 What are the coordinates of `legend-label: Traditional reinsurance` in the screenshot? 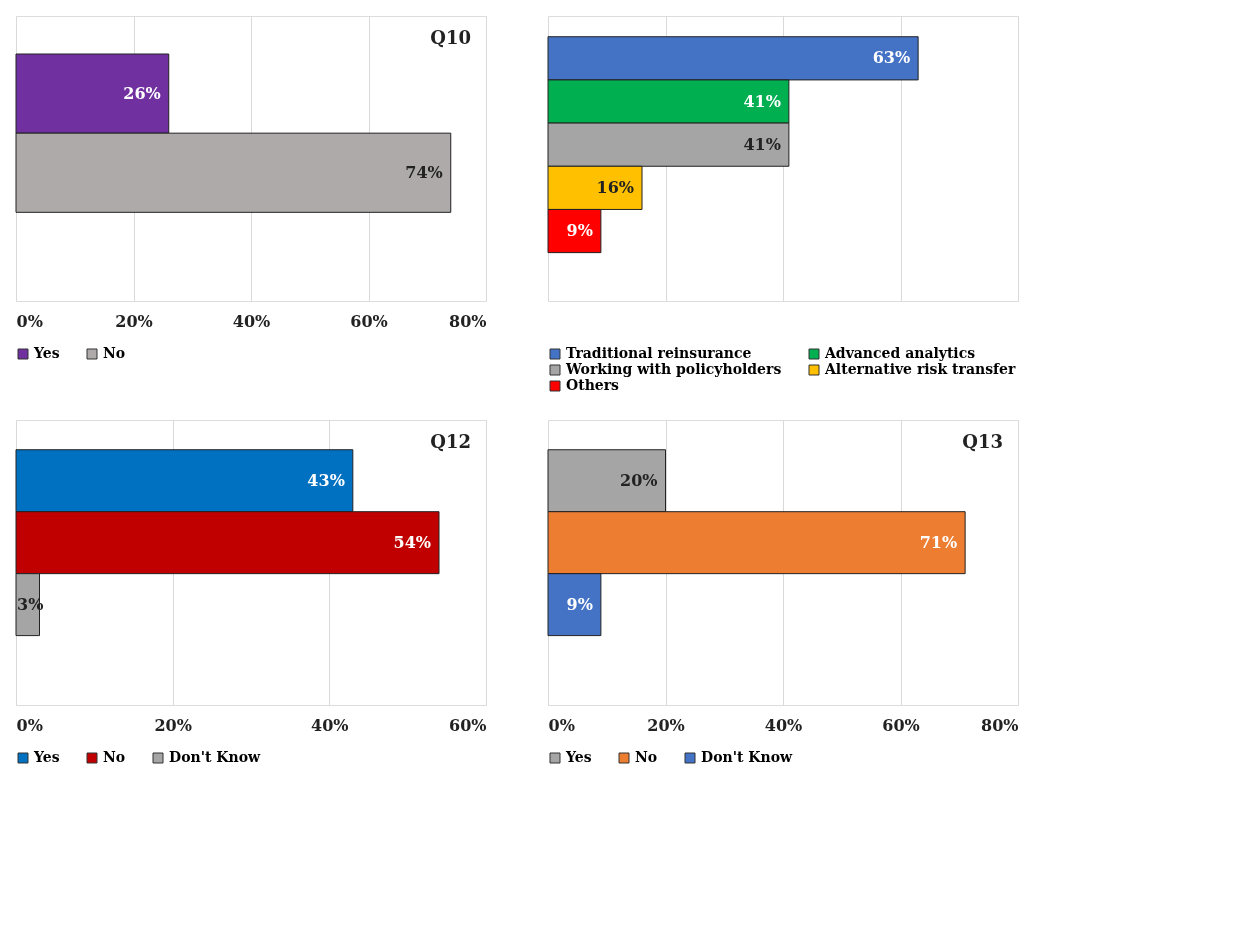 It's located at (659, 353).